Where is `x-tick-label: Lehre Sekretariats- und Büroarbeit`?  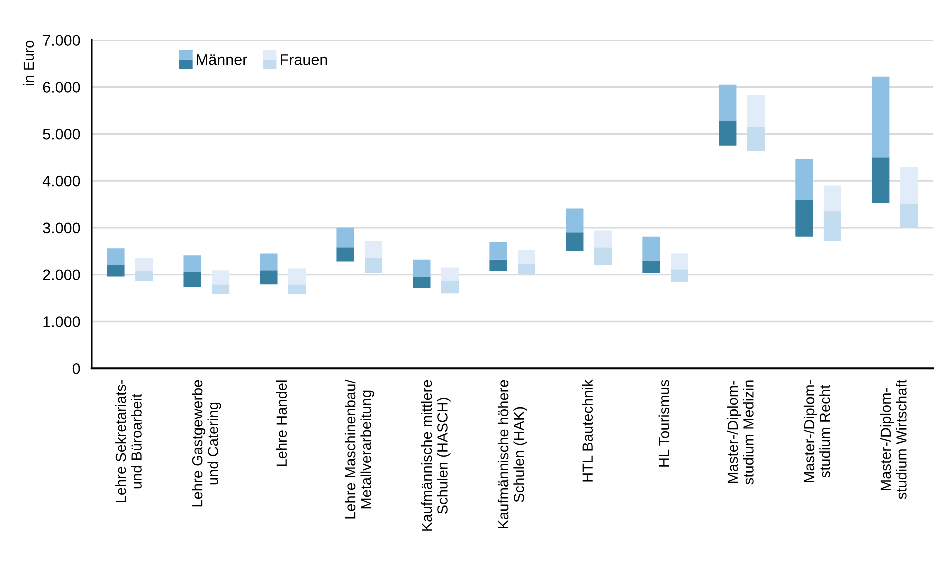
x-tick-label: Lehre Sekretariats- und Büroarbeit is located at coordinates (129, 441).